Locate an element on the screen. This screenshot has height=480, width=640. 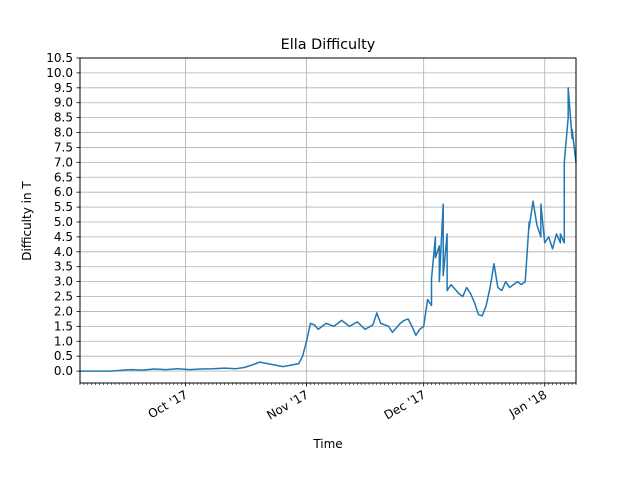
y-tick-label: 8.0 is located at coordinates (63, 133).